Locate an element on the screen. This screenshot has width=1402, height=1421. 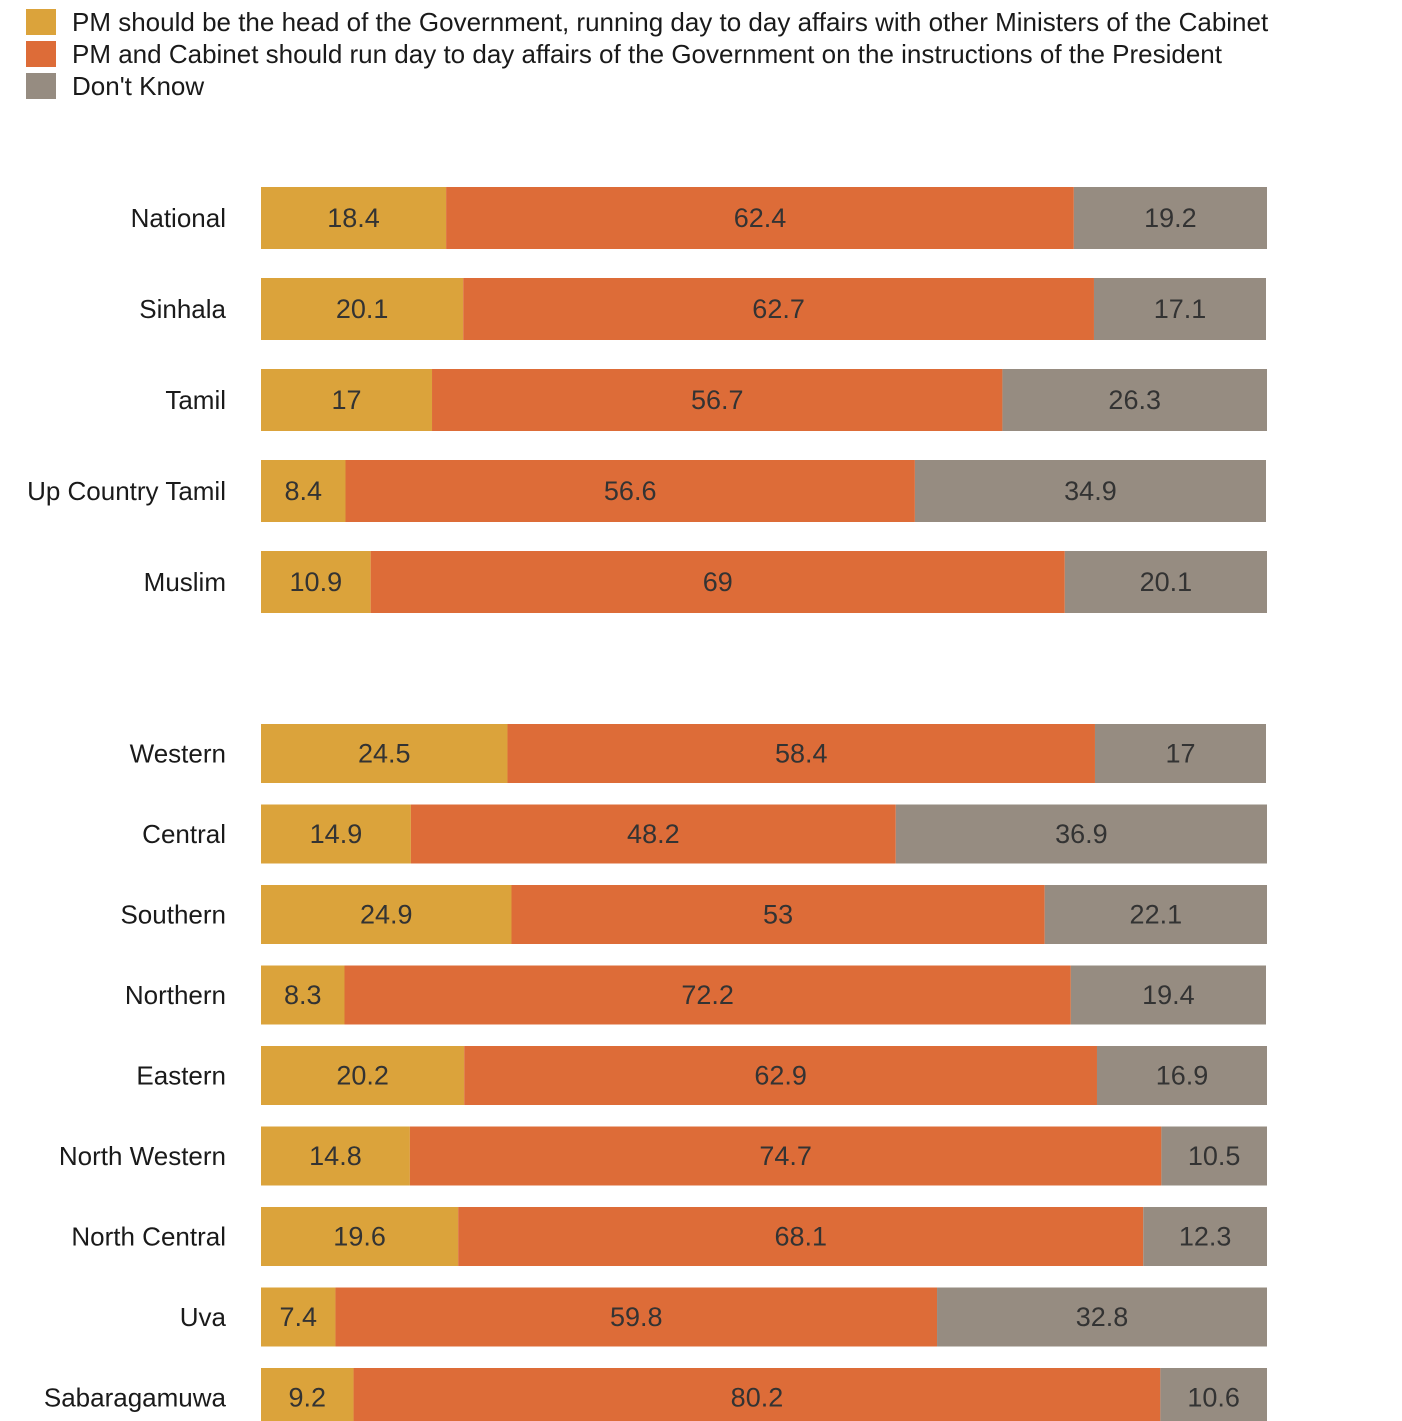
bar-eastern-pm-head is located at coordinates (363, 1075).